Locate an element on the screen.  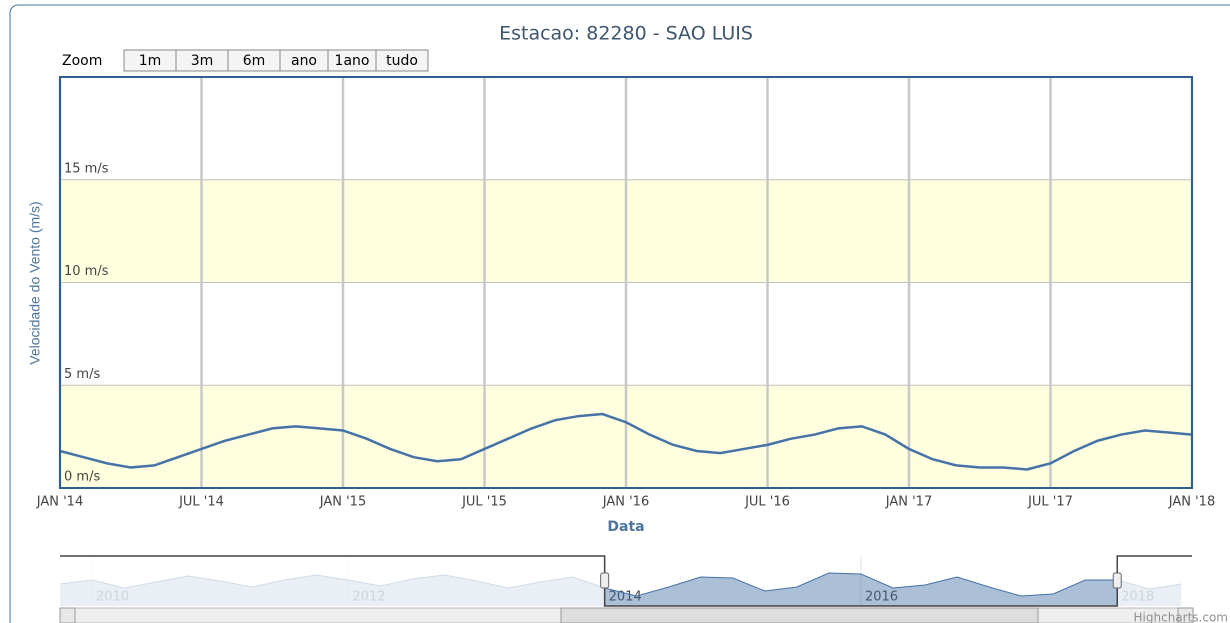
y-tick-label: 15 m/s is located at coordinates (86, 168).